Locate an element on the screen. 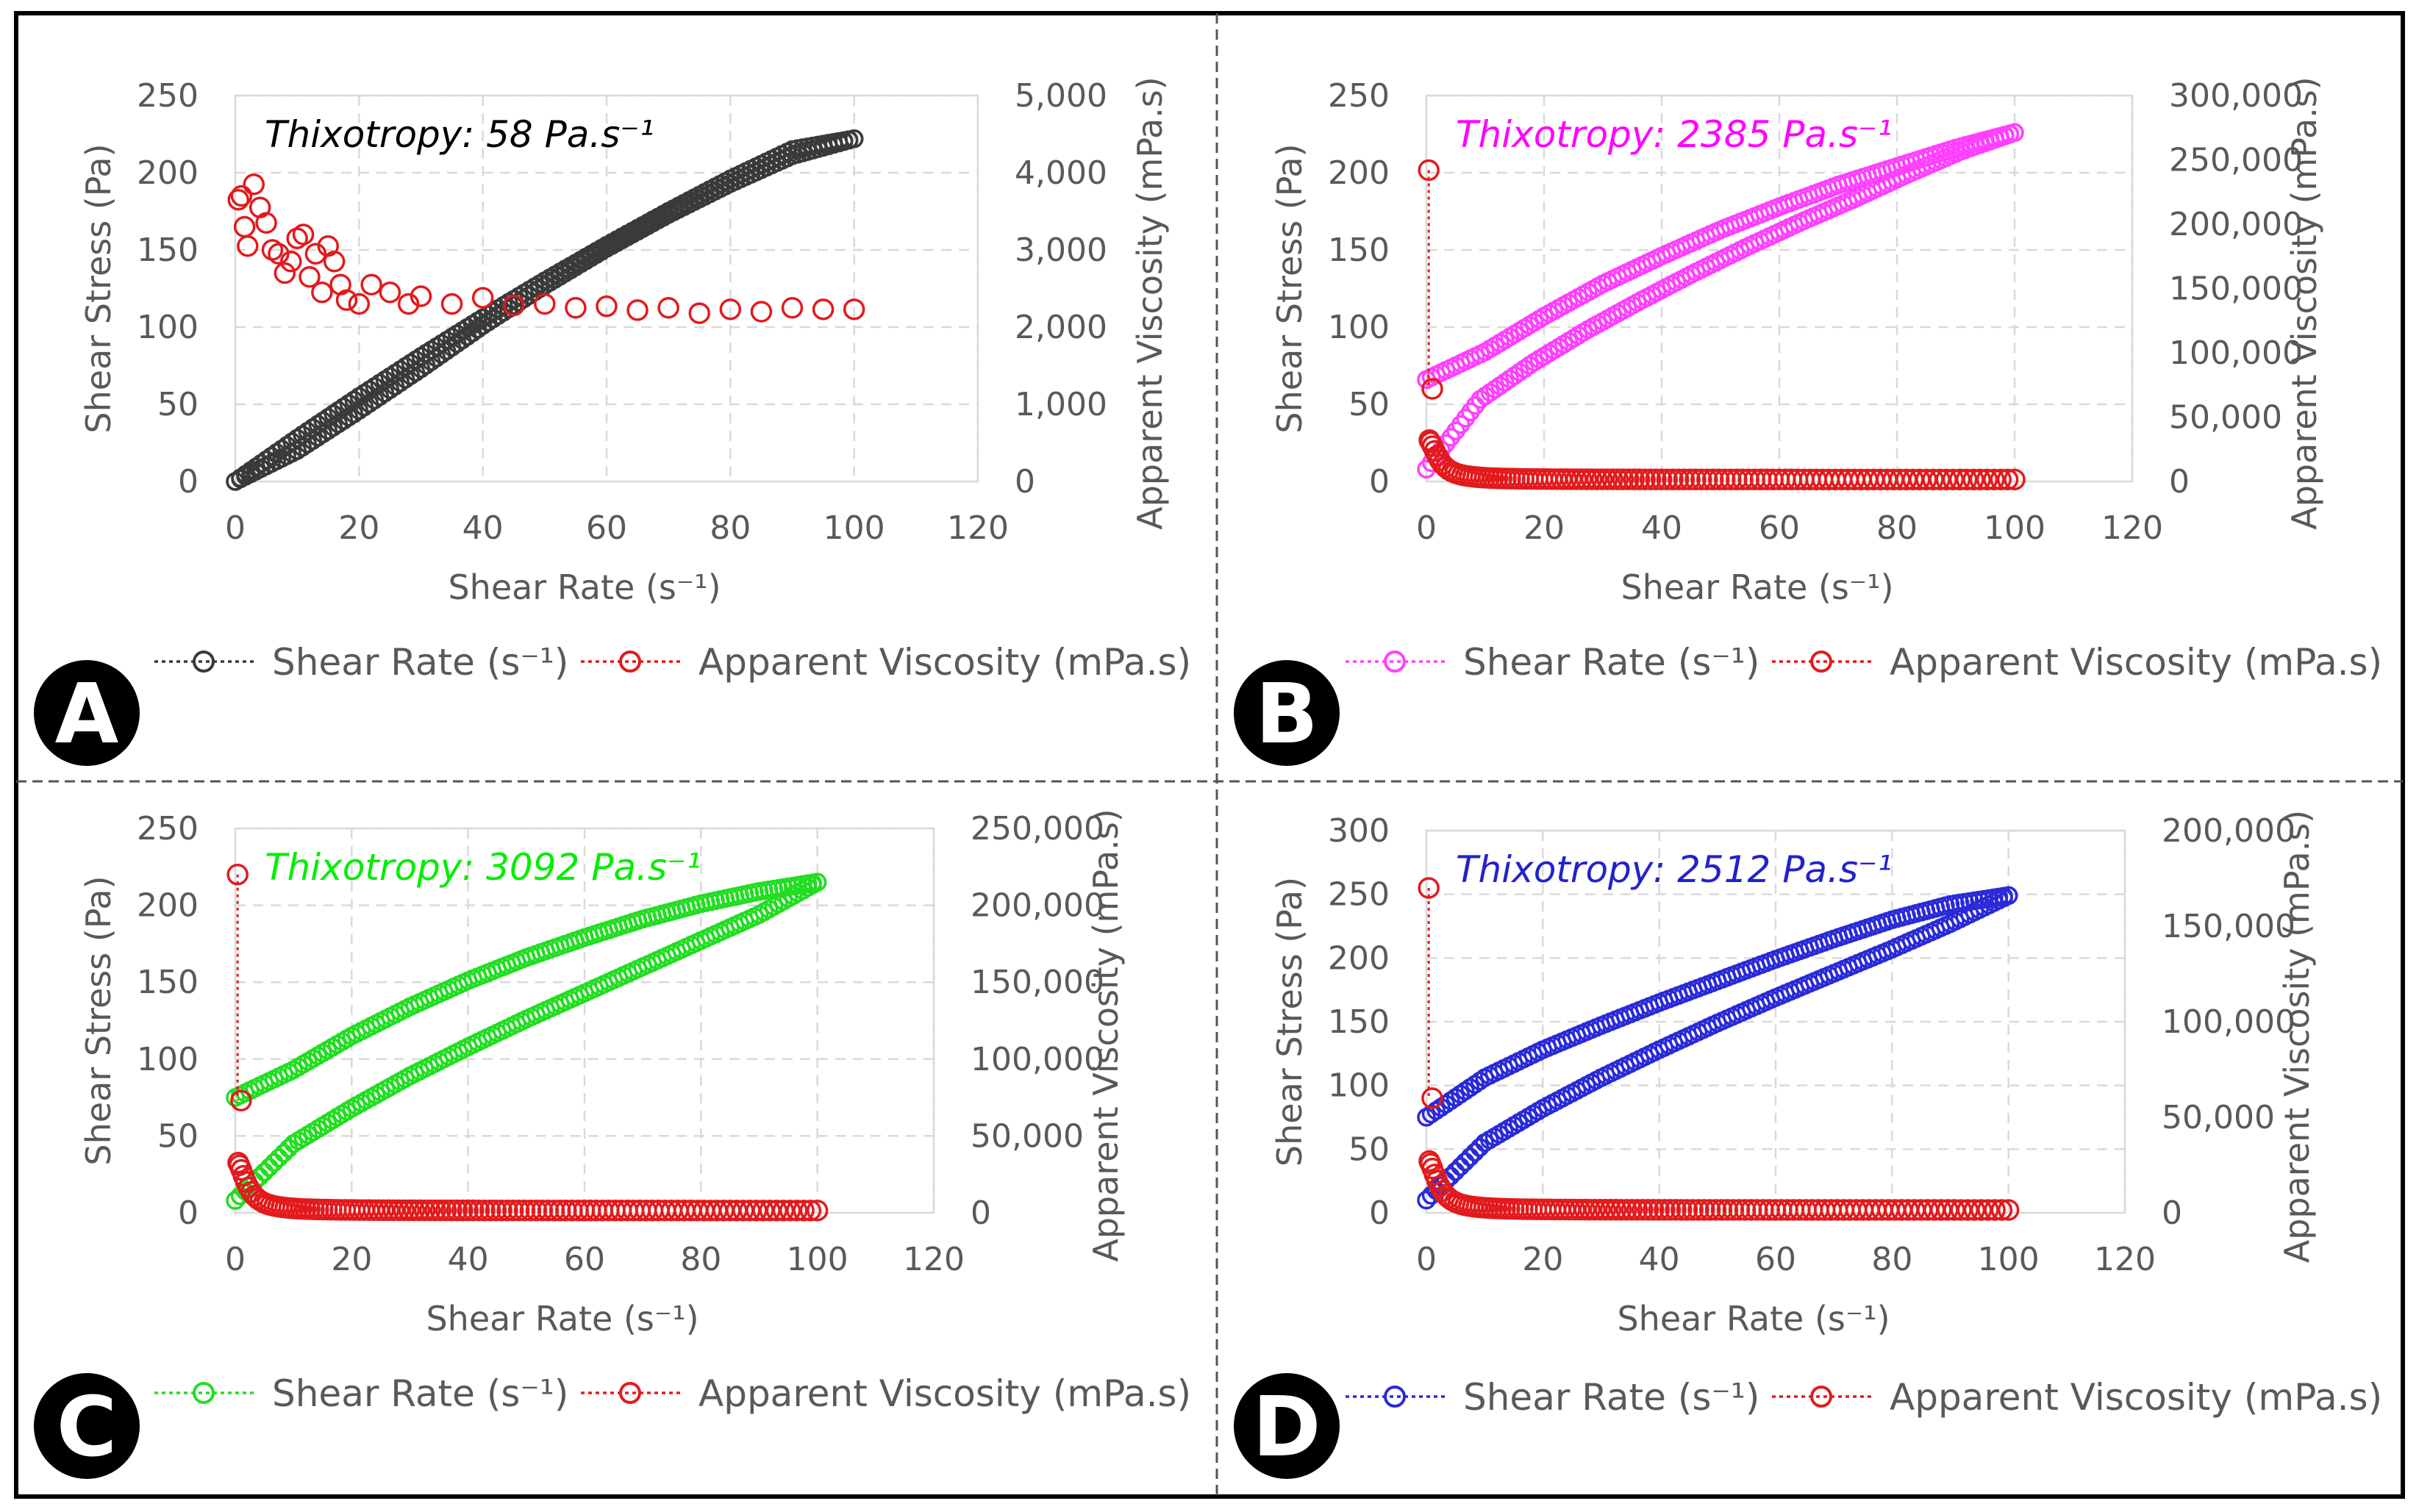 Image resolution: width=2419 pixels, height=1512 pixels. series-marks is located at coordinates (528, 1043).